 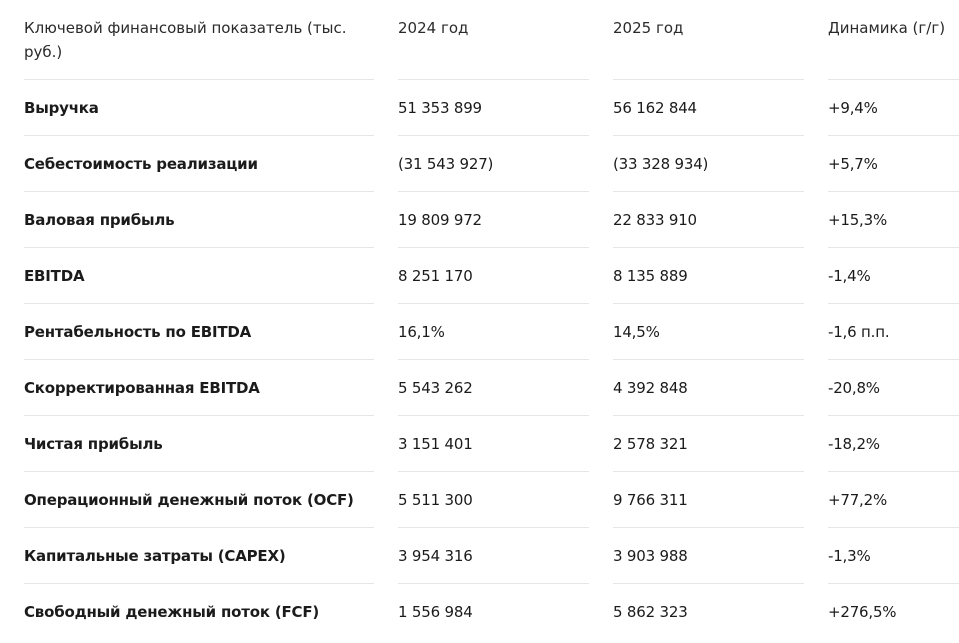 What do you see at coordinates (493, 276) in the screenshot?
I see `table-cell: 8 251 170` at bounding box center [493, 276].